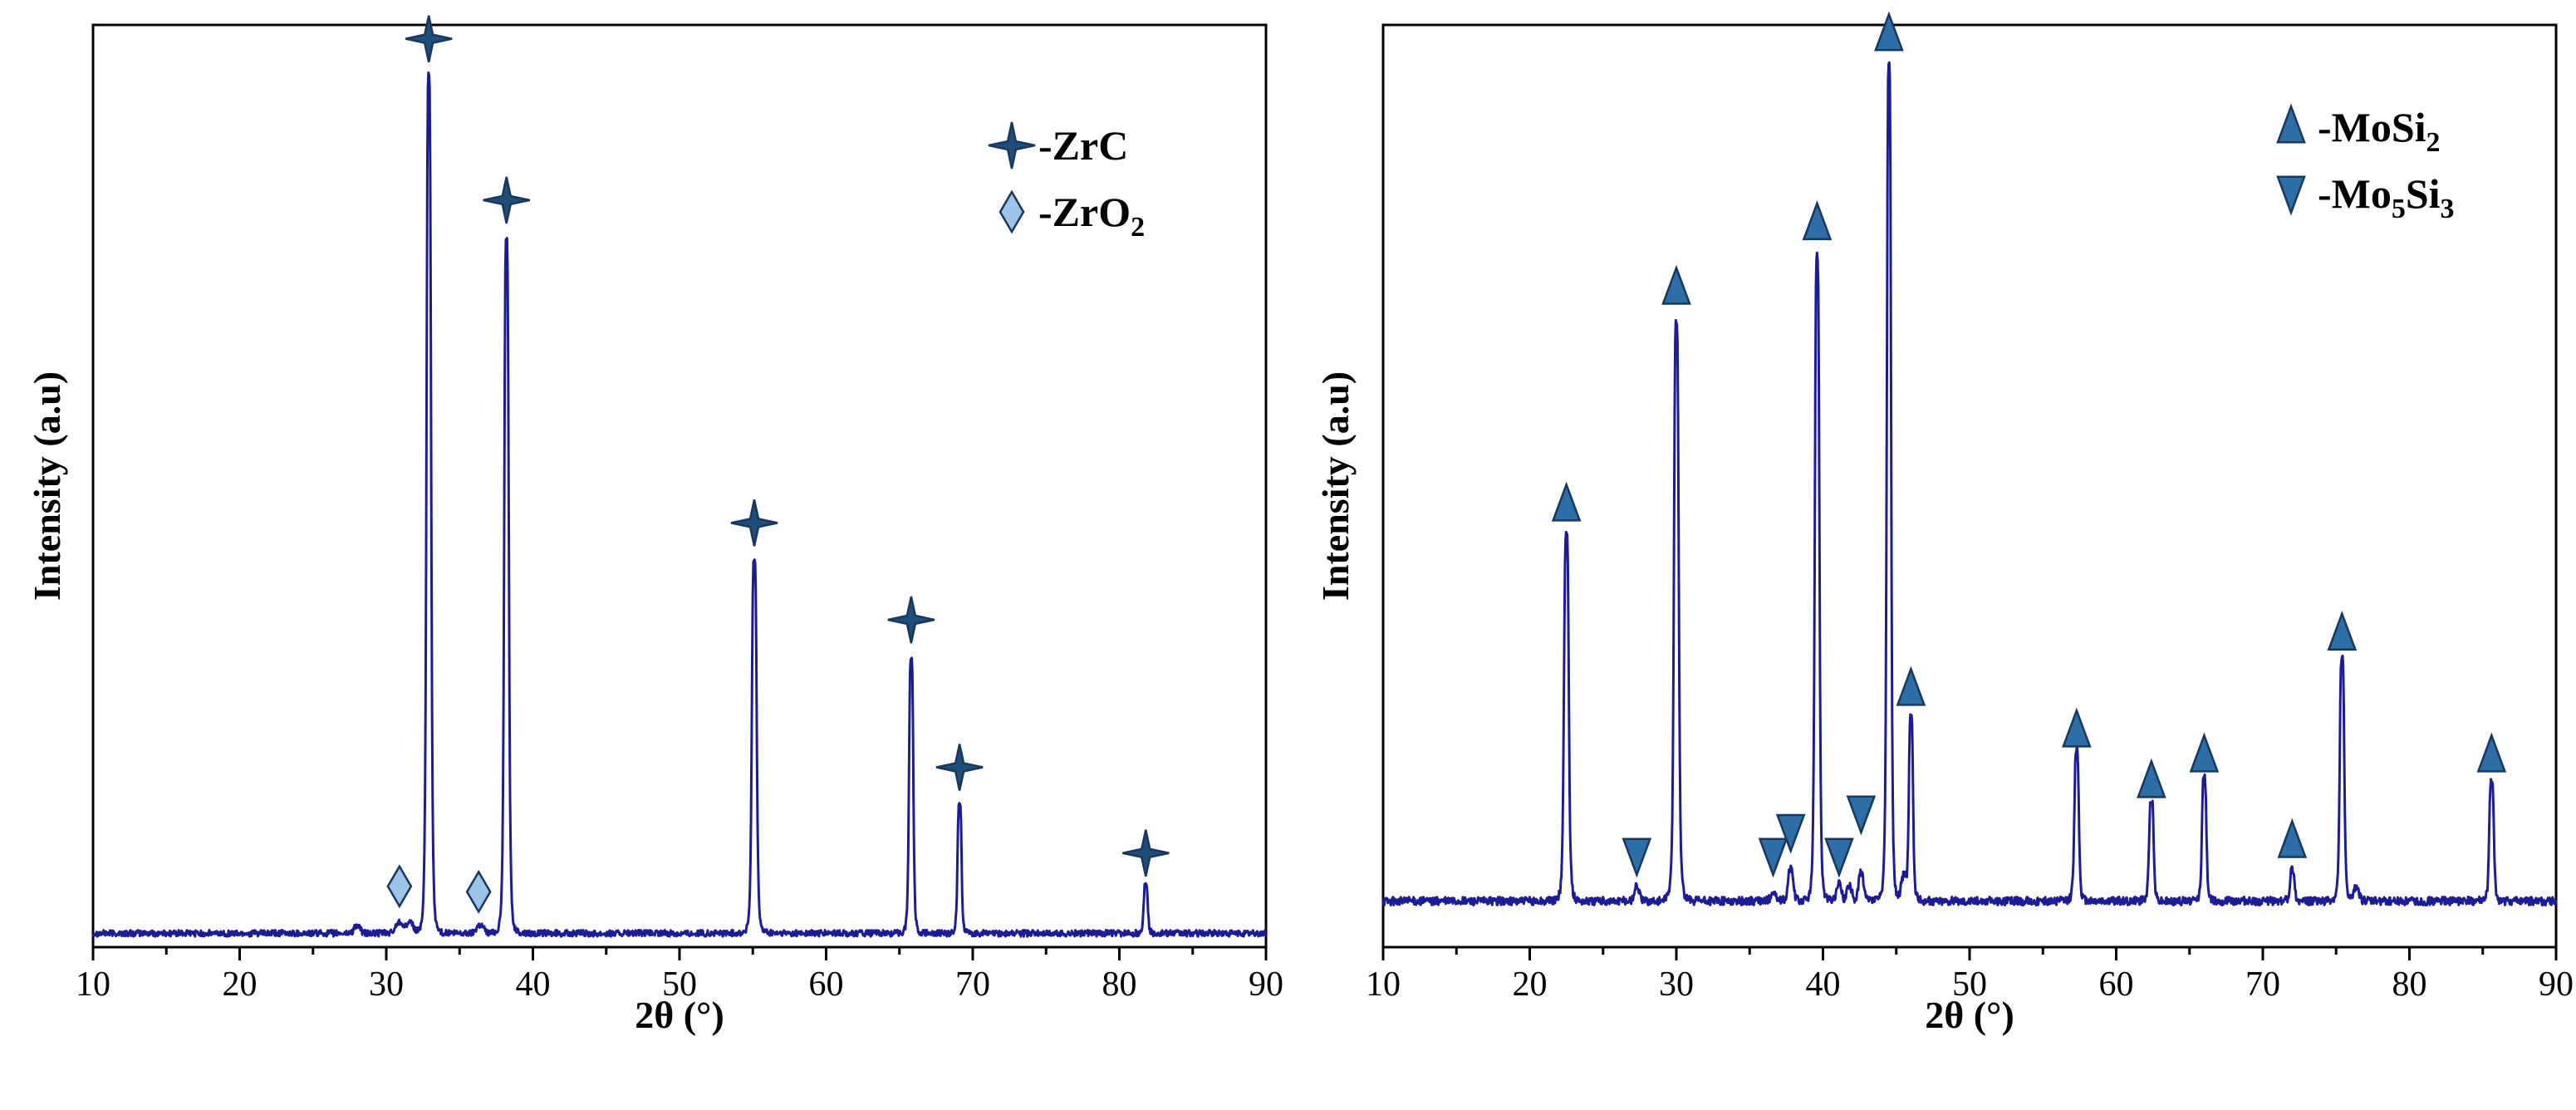 This screenshot has height=1110, width=2576. I want to click on left-y-axis-label: Intensity (a.u), so click(47, 486).